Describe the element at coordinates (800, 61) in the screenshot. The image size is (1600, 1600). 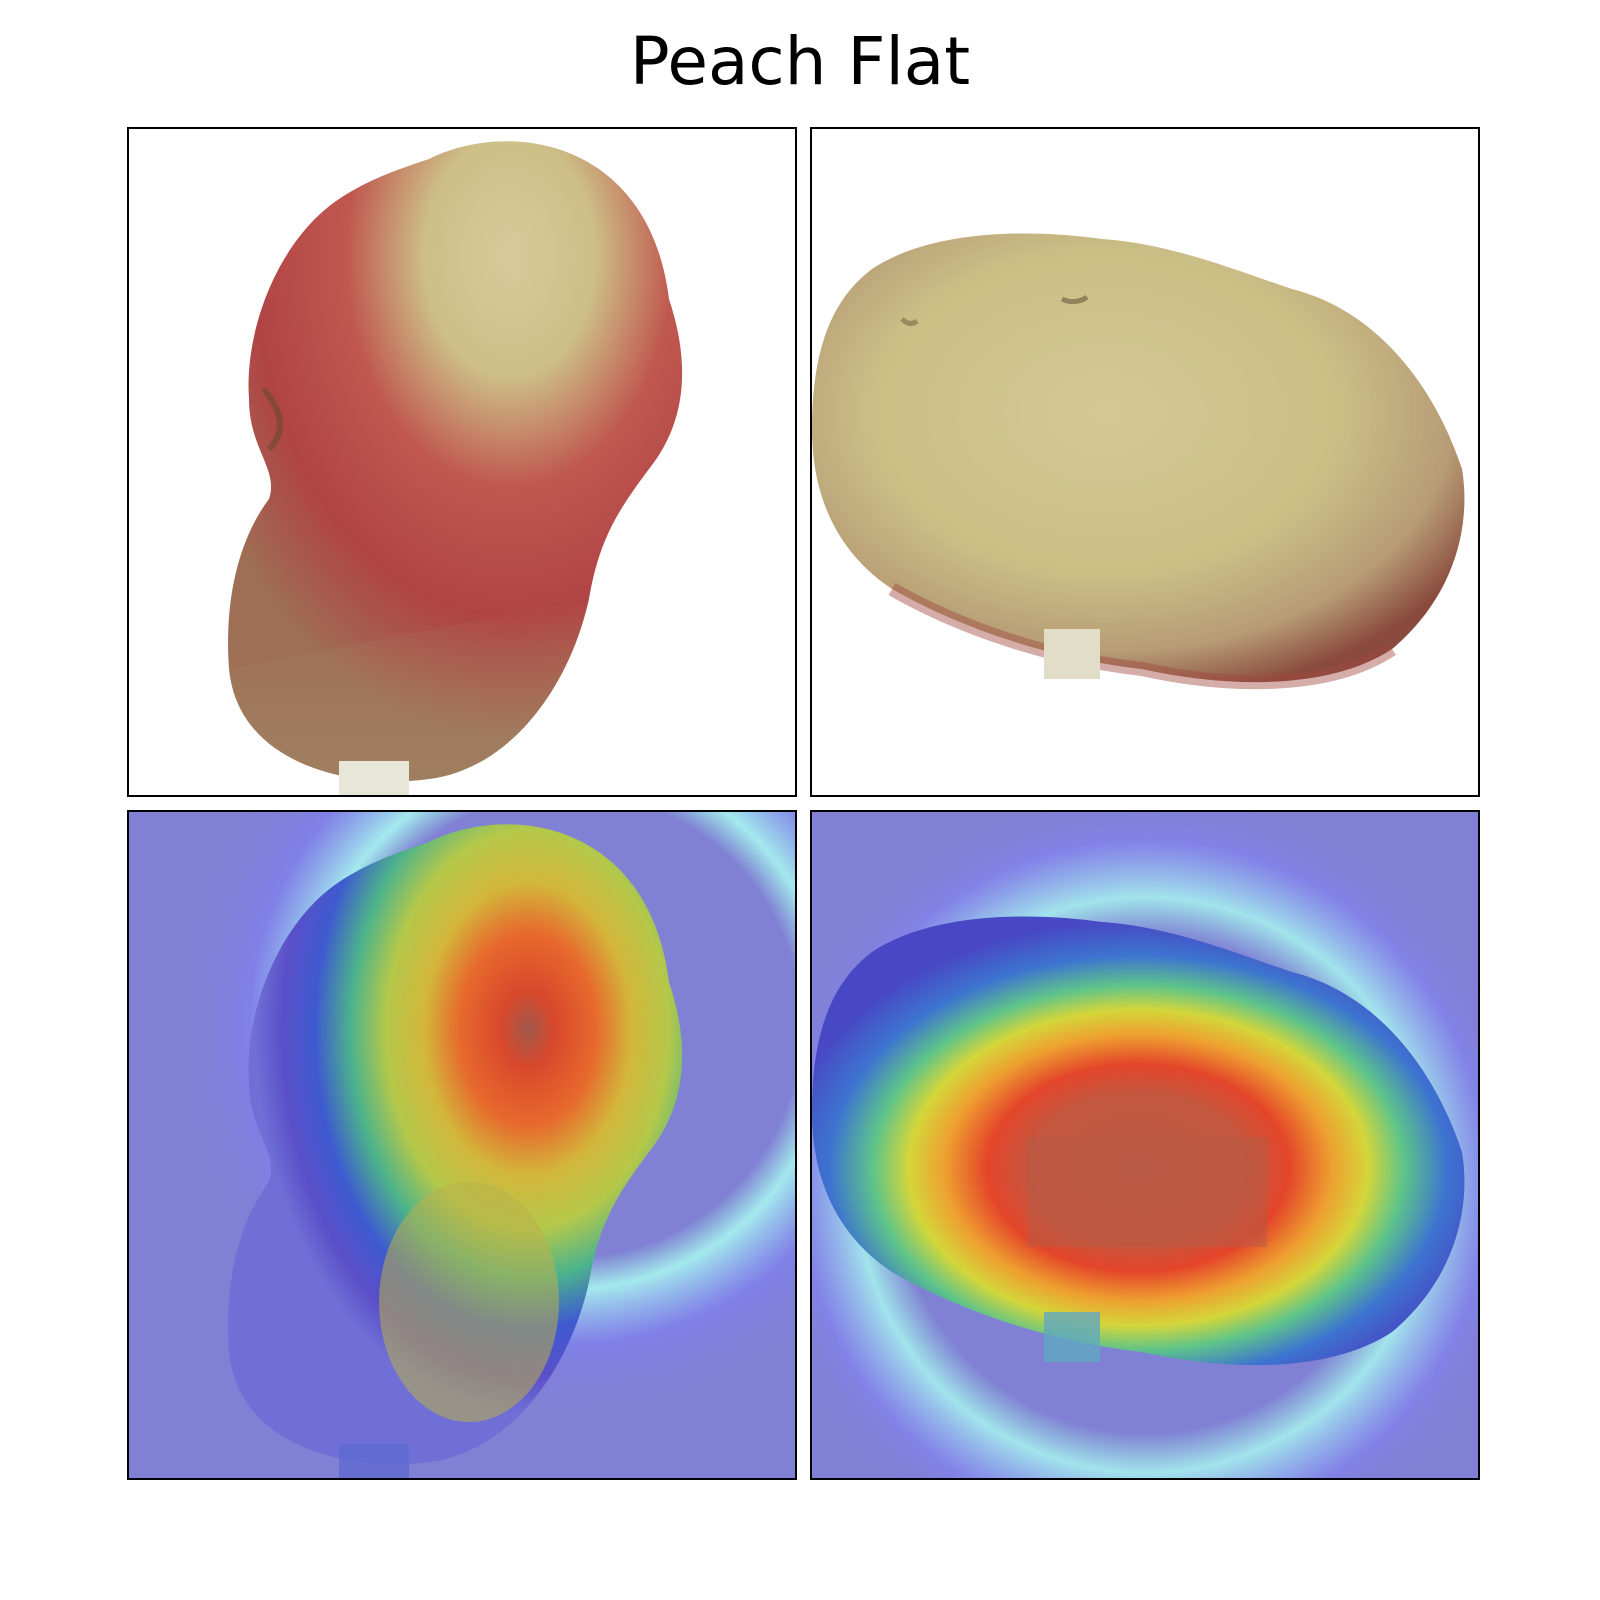
I see `figure-title: Peach Flat` at that location.